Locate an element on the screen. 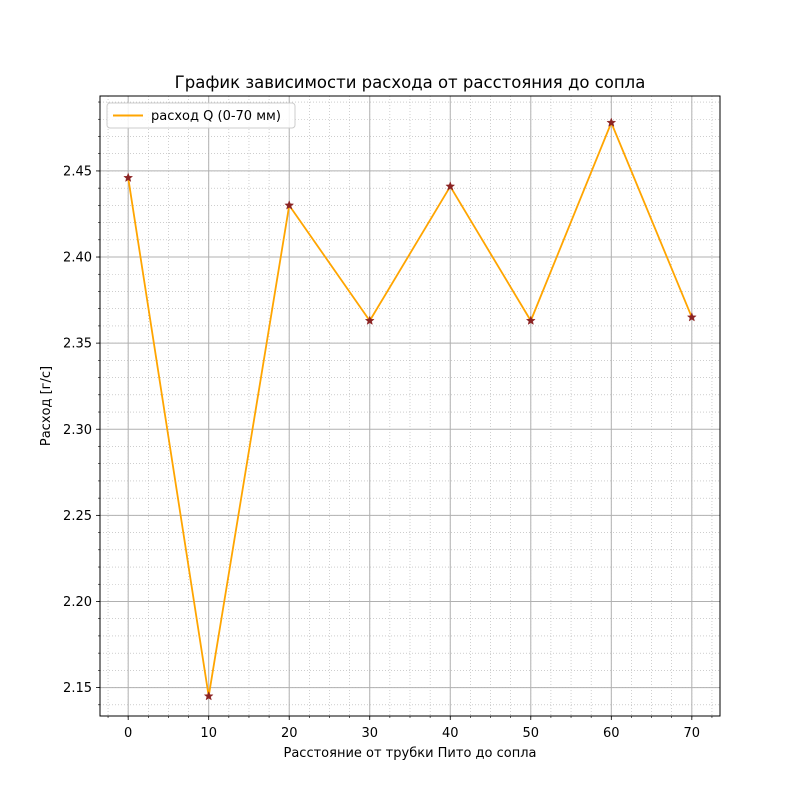  y-tick-label: 2.30 is located at coordinates (77, 430).